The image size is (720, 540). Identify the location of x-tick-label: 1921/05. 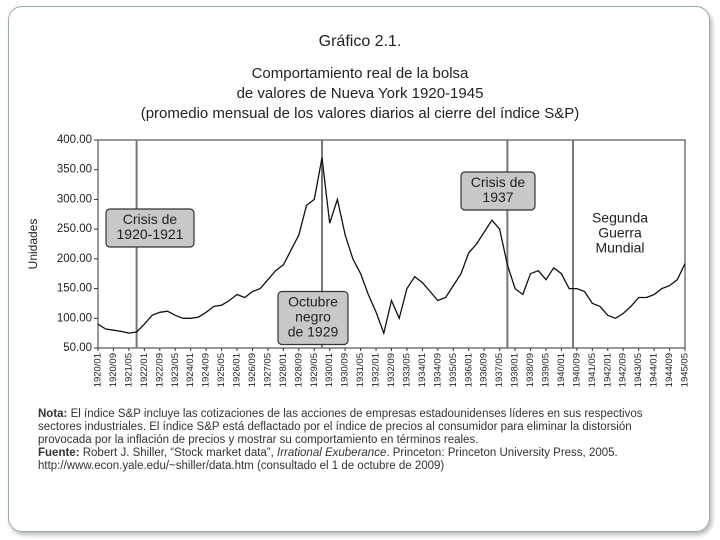
(128, 370).